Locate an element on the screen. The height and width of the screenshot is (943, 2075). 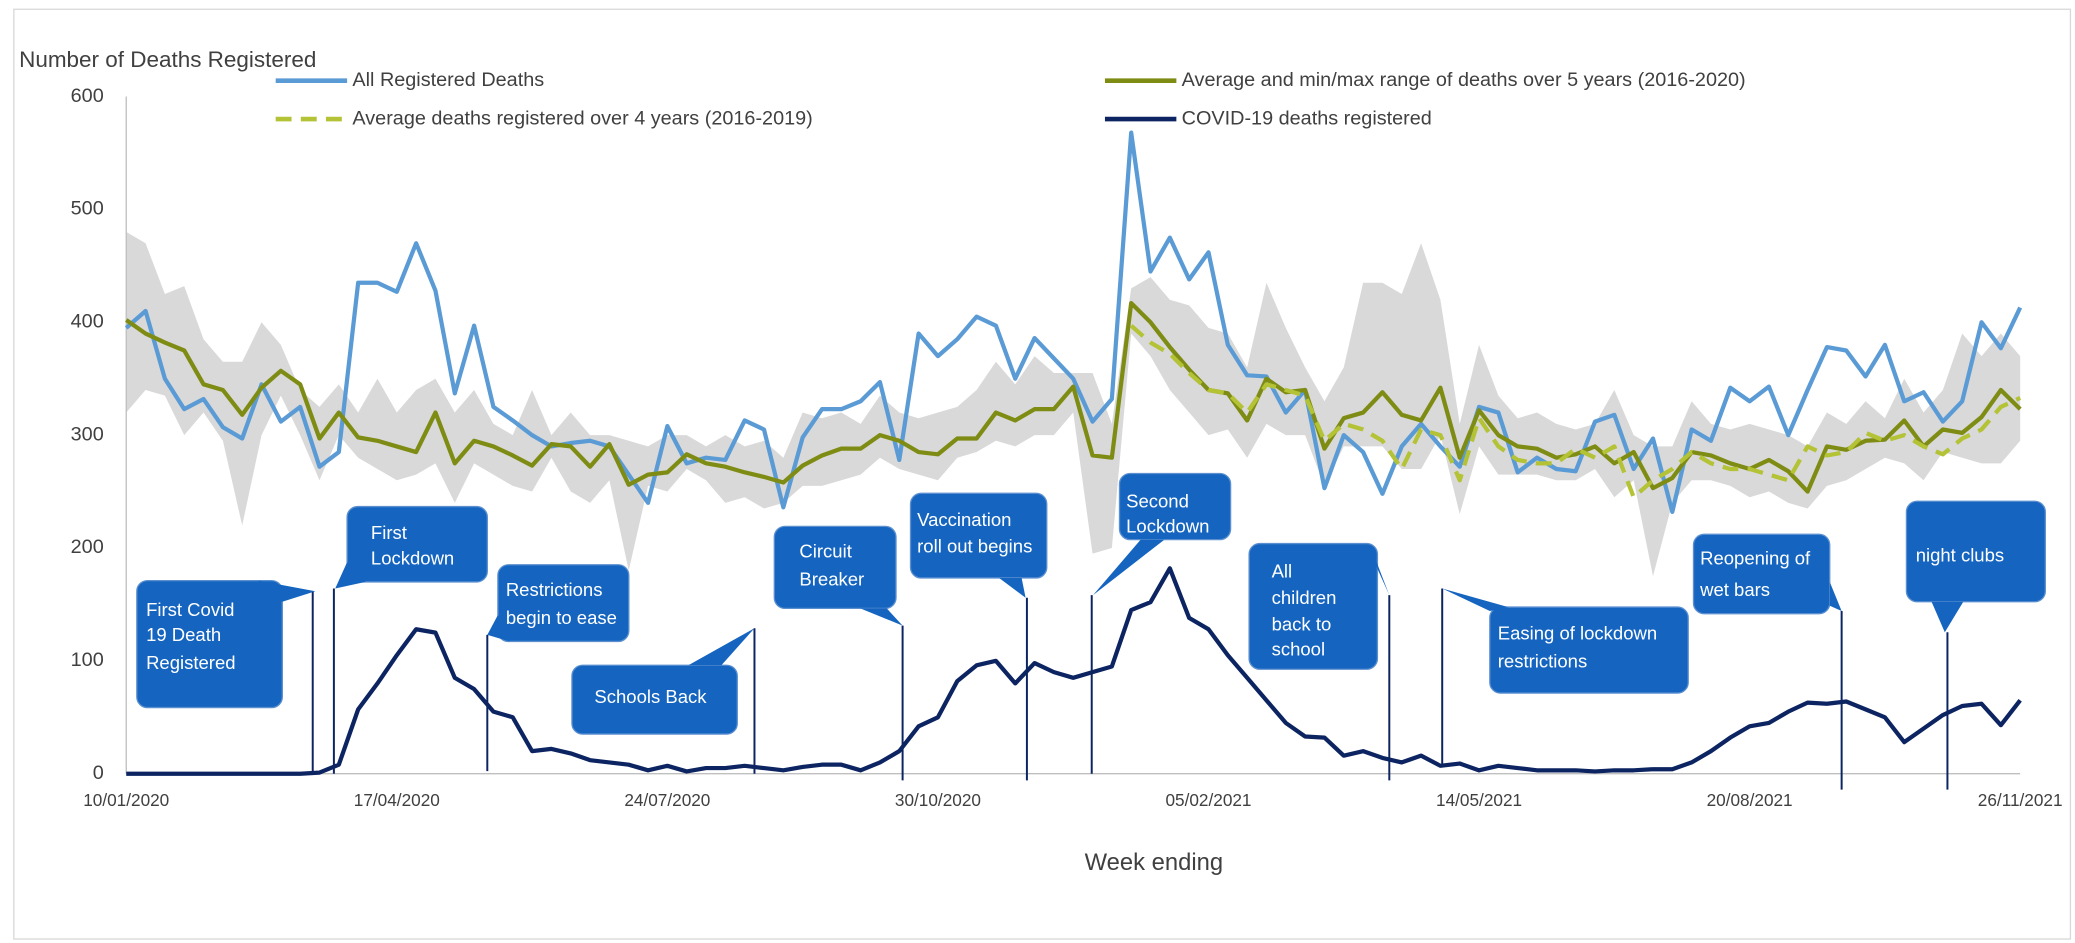
annotation-text: children is located at coordinates (1304, 597).